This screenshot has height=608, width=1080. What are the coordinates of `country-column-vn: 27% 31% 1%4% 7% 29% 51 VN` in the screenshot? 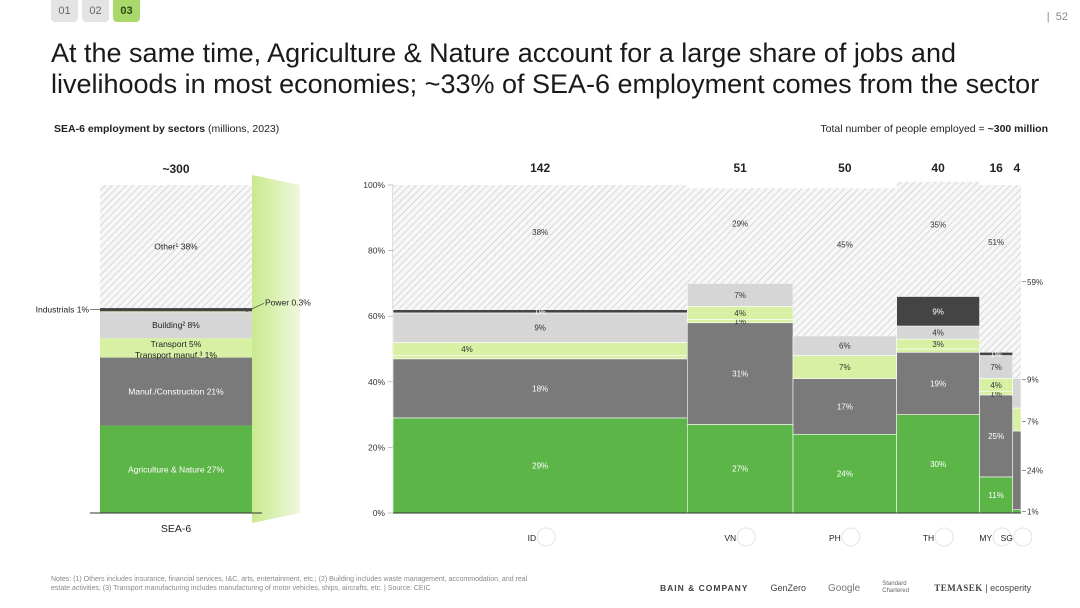 It's located at (740, 354).